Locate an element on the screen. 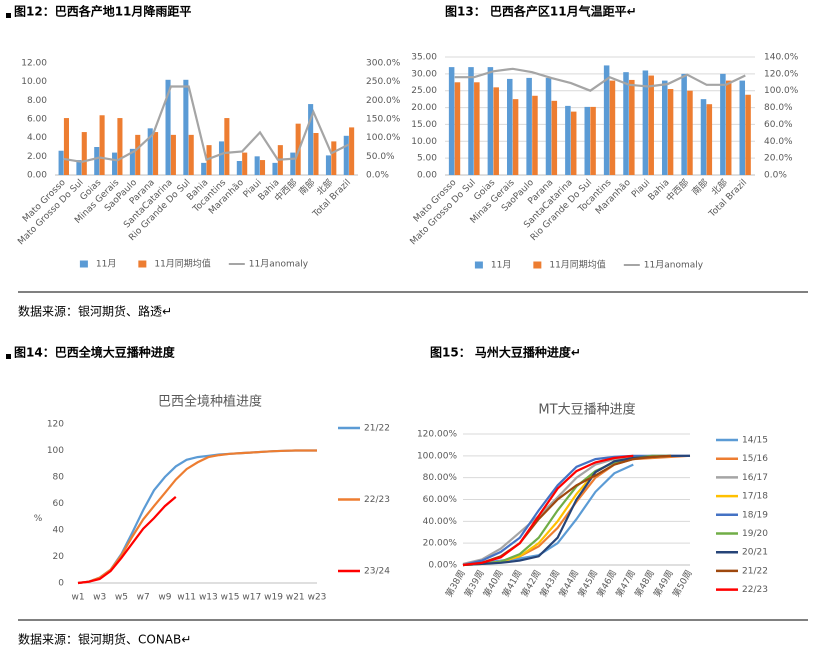 The height and width of the screenshot is (660, 830). x-tick-label: w13 is located at coordinates (208, 598).